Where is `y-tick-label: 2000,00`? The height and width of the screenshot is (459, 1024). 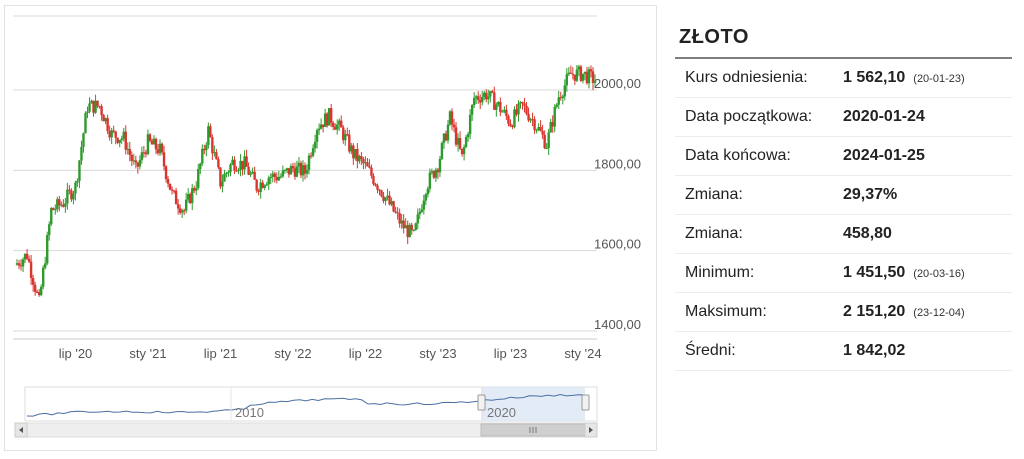 y-tick-label: 2000,00 is located at coordinates (617, 83).